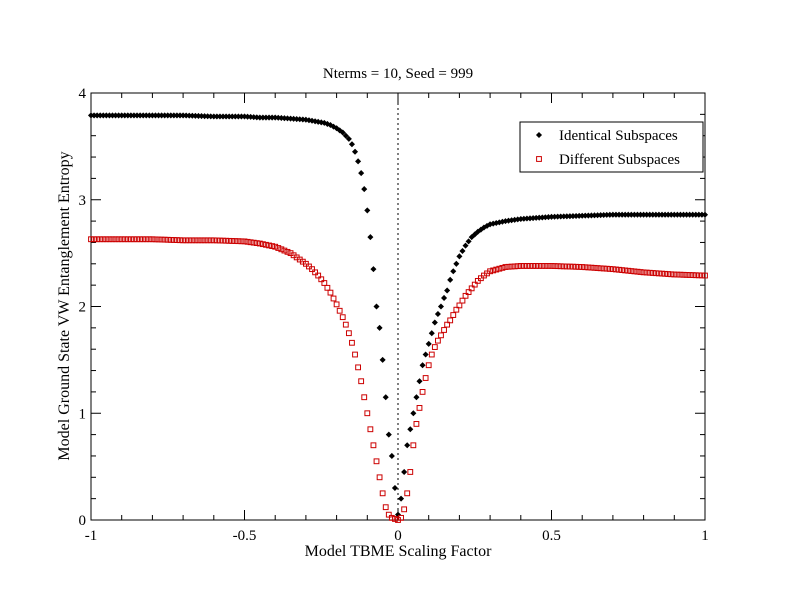 The width and height of the screenshot is (792, 612). I want to click on y-tick-label: 3, so click(83, 201).